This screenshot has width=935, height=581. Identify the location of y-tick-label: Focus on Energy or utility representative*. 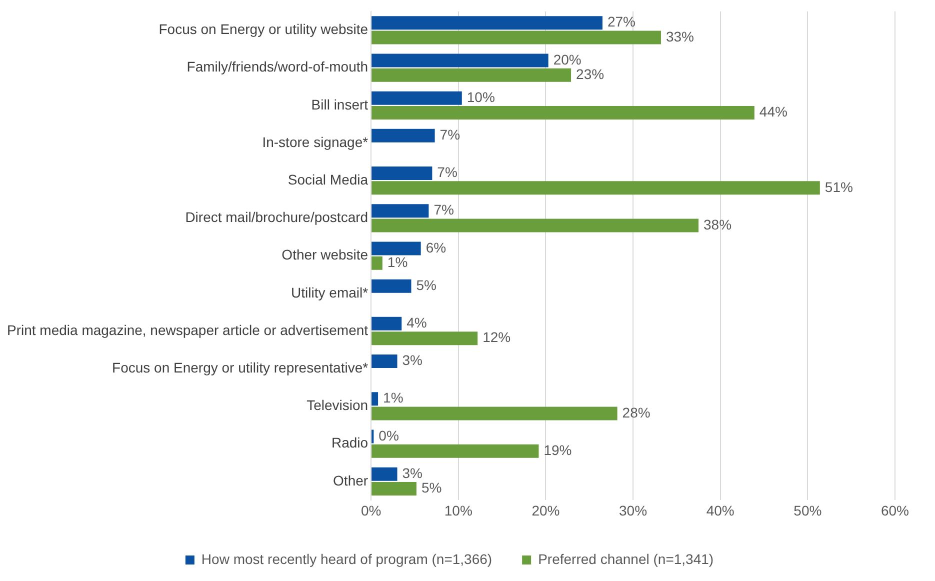
(240, 367).